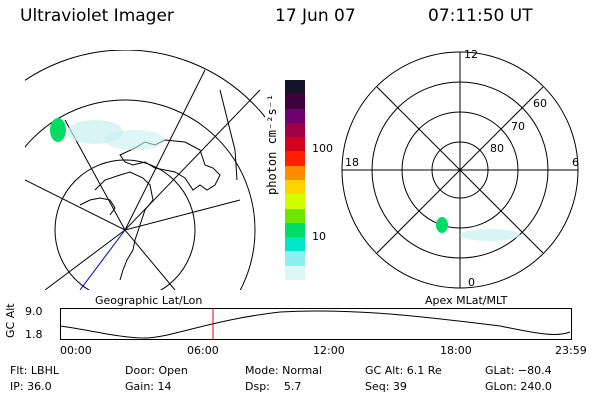  I want to click on info-seq: Seq: 39, so click(386, 386).